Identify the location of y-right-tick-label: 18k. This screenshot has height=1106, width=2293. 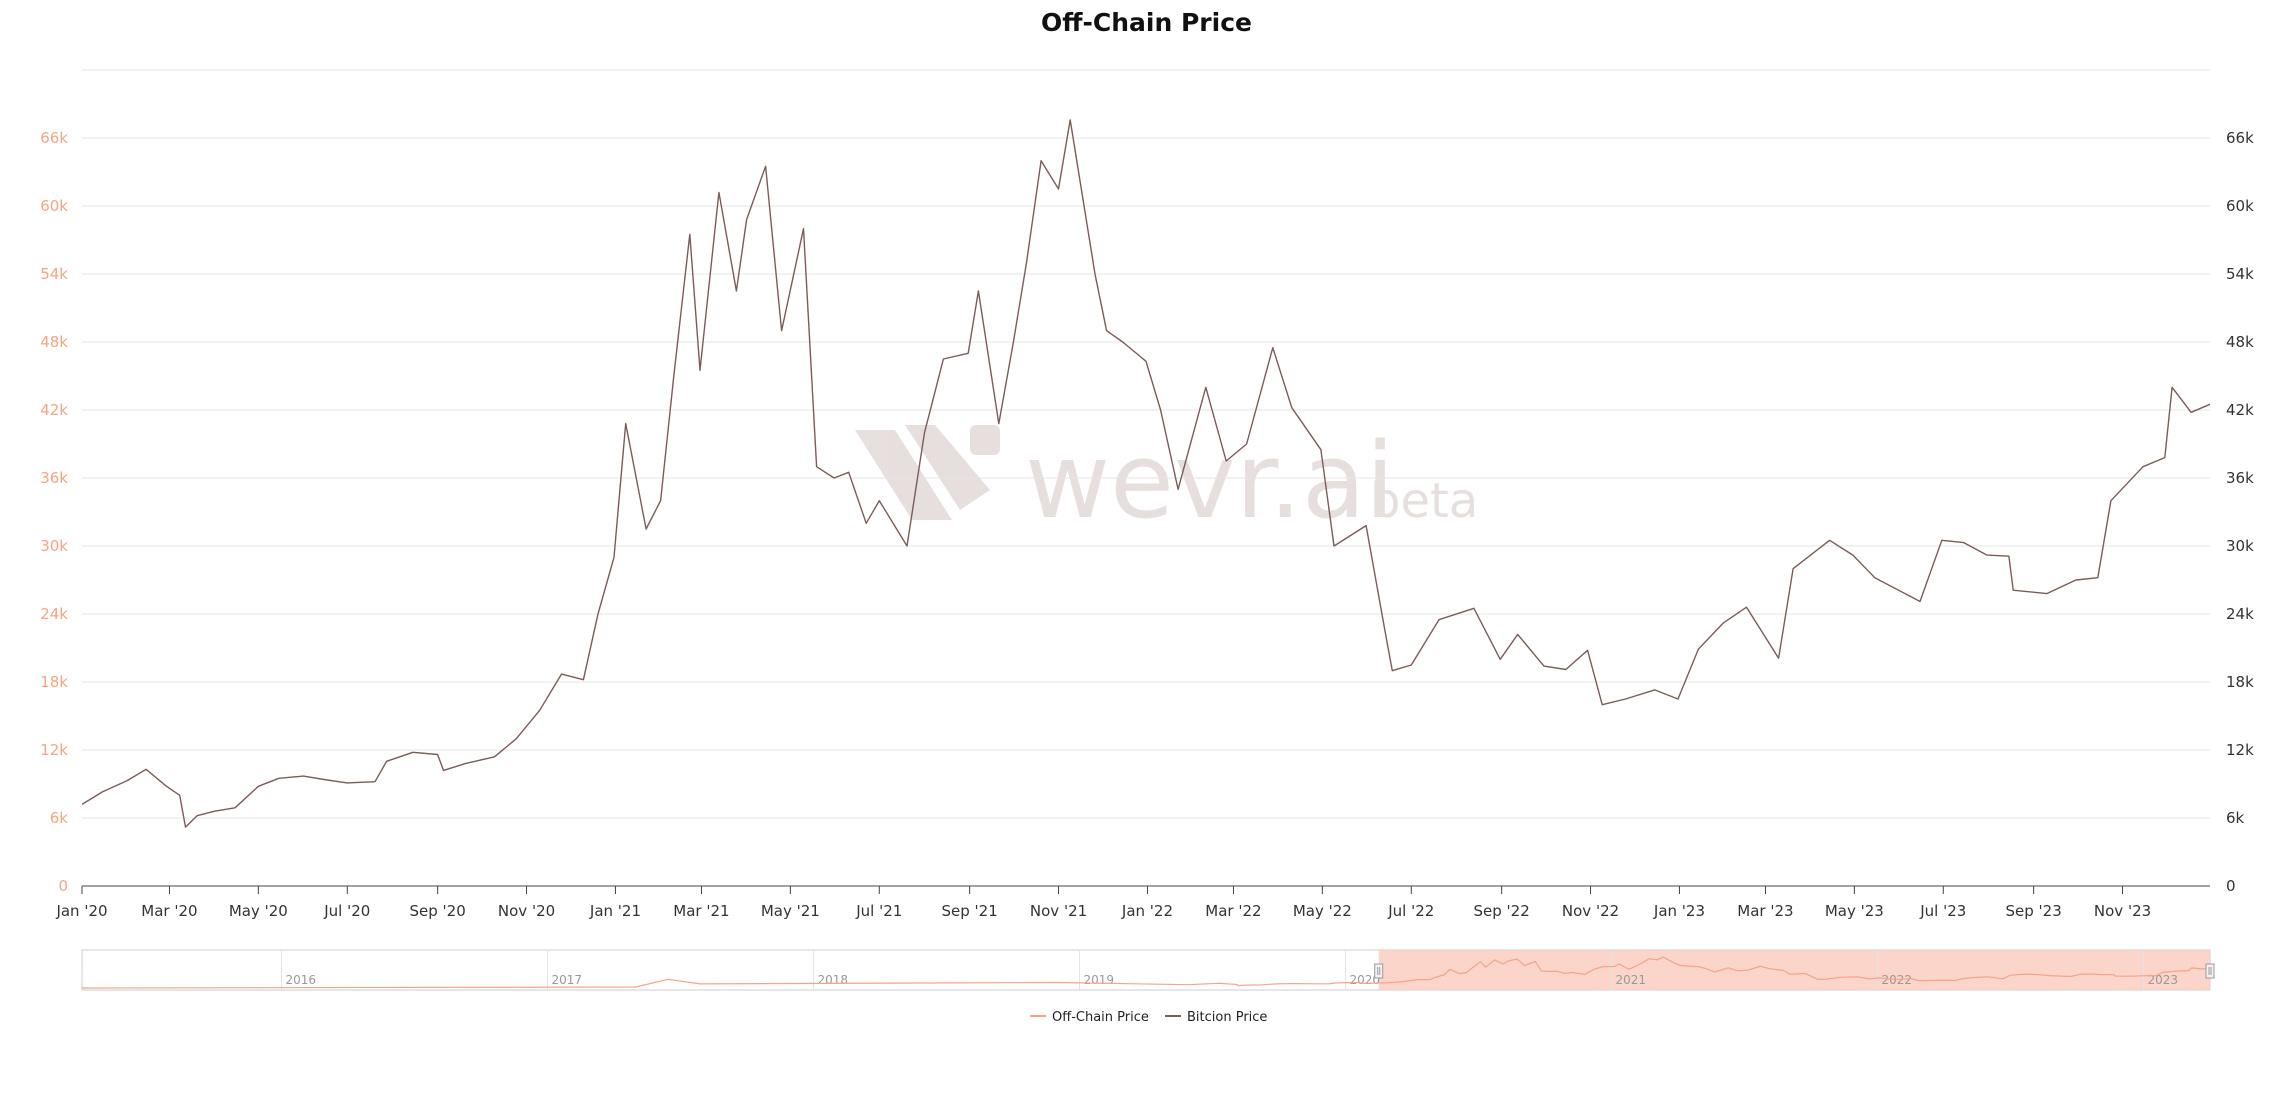
(2240, 682).